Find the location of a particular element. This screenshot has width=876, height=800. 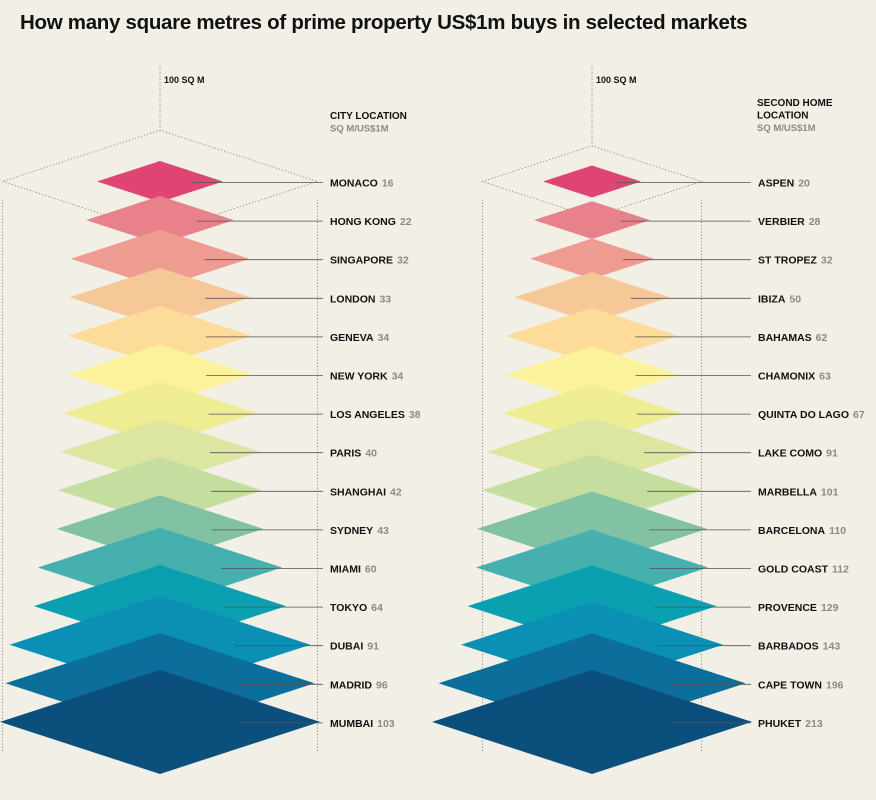

market-label: GOLD COAST 112 is located at coordinates (803, 570).